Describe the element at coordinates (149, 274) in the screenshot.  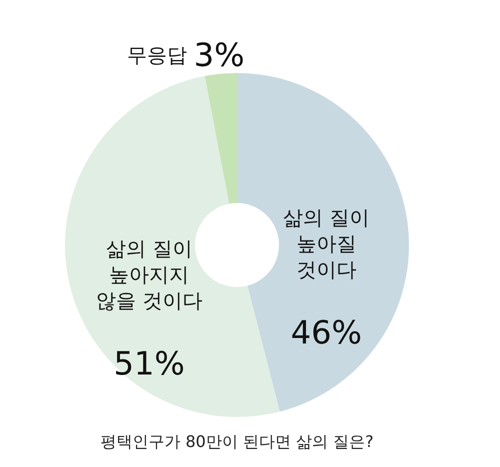
I see `slice-label: 삶의 질이 높아지지 않을 것이다` at that location.